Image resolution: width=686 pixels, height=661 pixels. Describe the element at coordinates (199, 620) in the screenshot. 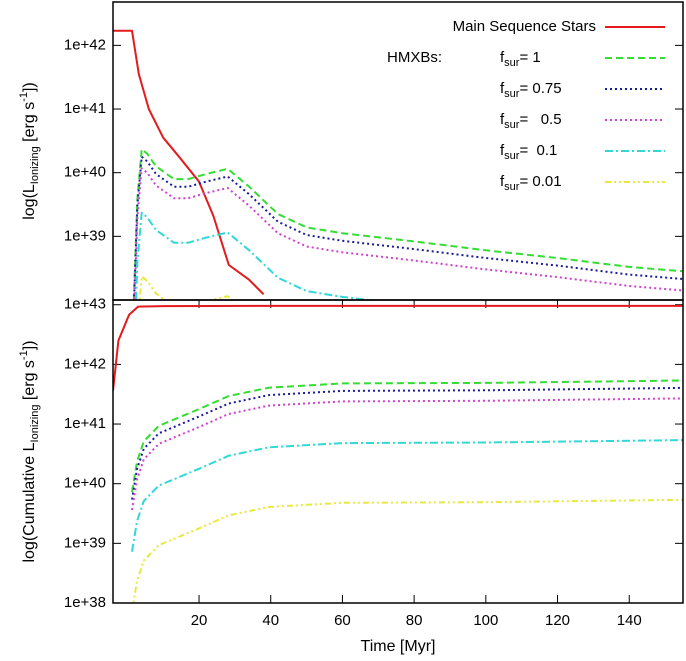

I see `x-tick-label: 20` at that location.